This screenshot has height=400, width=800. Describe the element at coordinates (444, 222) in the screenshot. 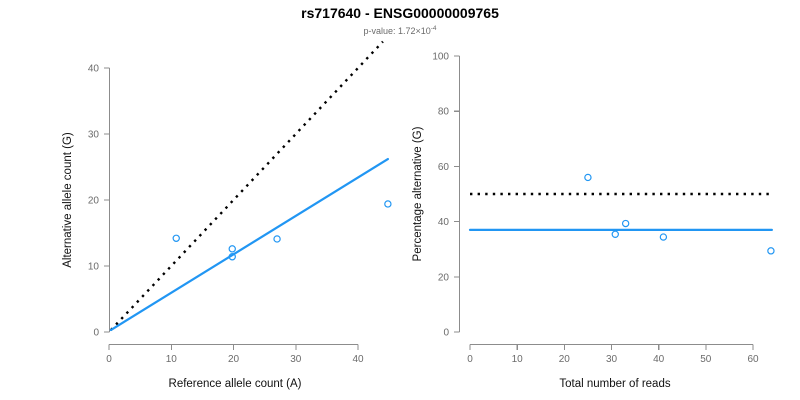

I see `right-y-tick-40: 40` at that location.